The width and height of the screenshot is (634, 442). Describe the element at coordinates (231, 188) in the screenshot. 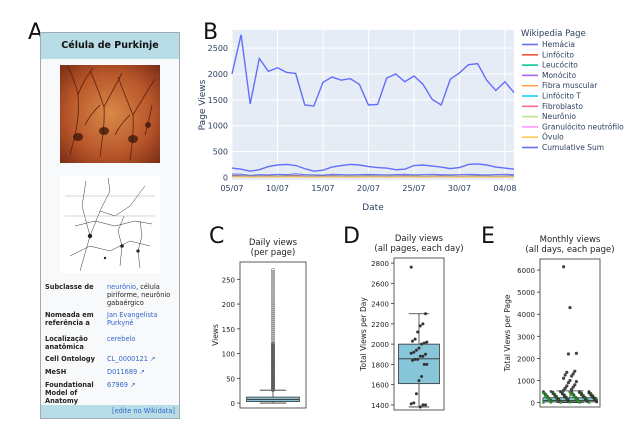

I see `x-tick-label-b: 05/07` at that location.